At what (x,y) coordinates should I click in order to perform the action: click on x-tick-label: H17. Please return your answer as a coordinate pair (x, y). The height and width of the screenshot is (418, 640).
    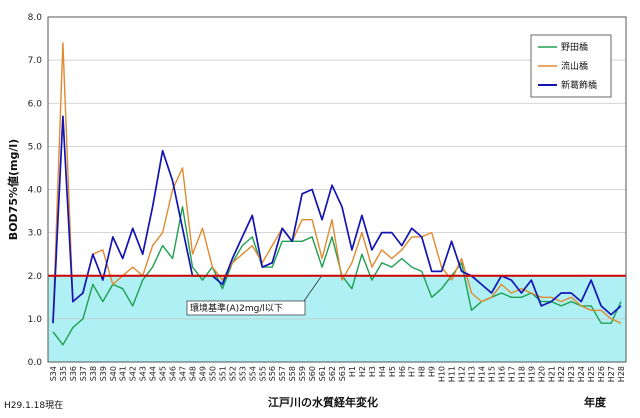
    Looking at the image, I should click on (511, 374).